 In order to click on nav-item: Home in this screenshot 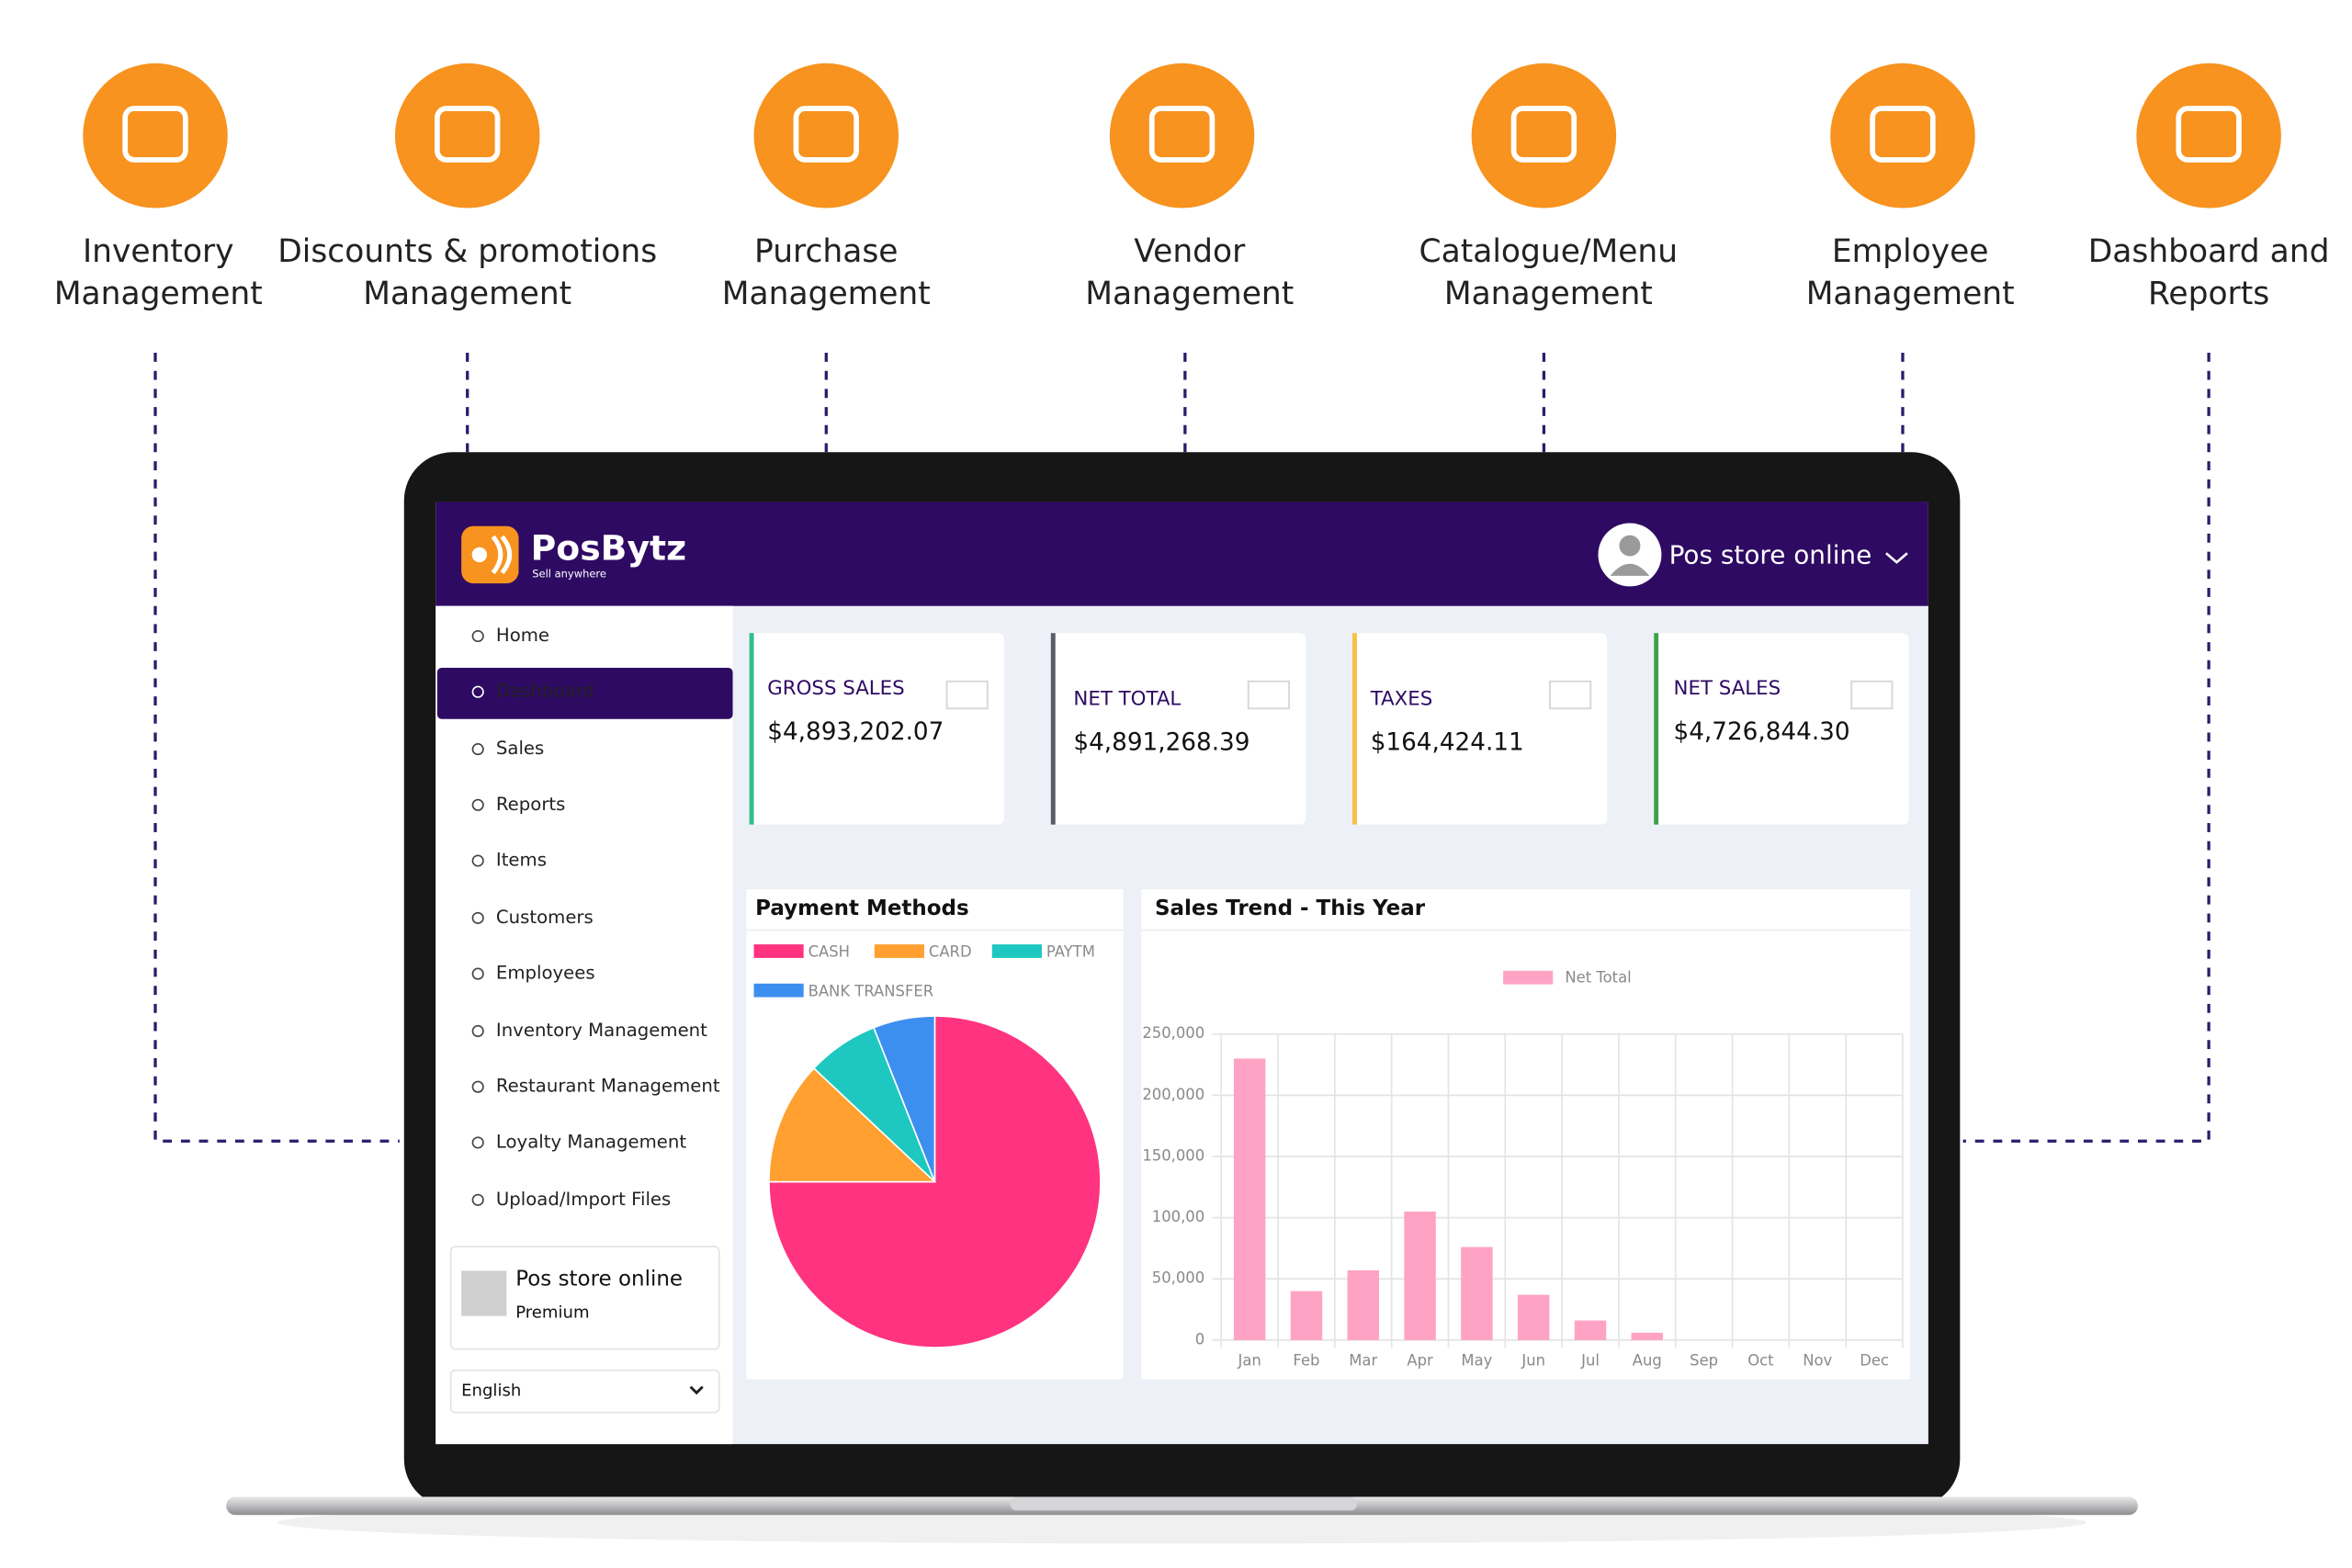, I will do `click(522, 636)`.